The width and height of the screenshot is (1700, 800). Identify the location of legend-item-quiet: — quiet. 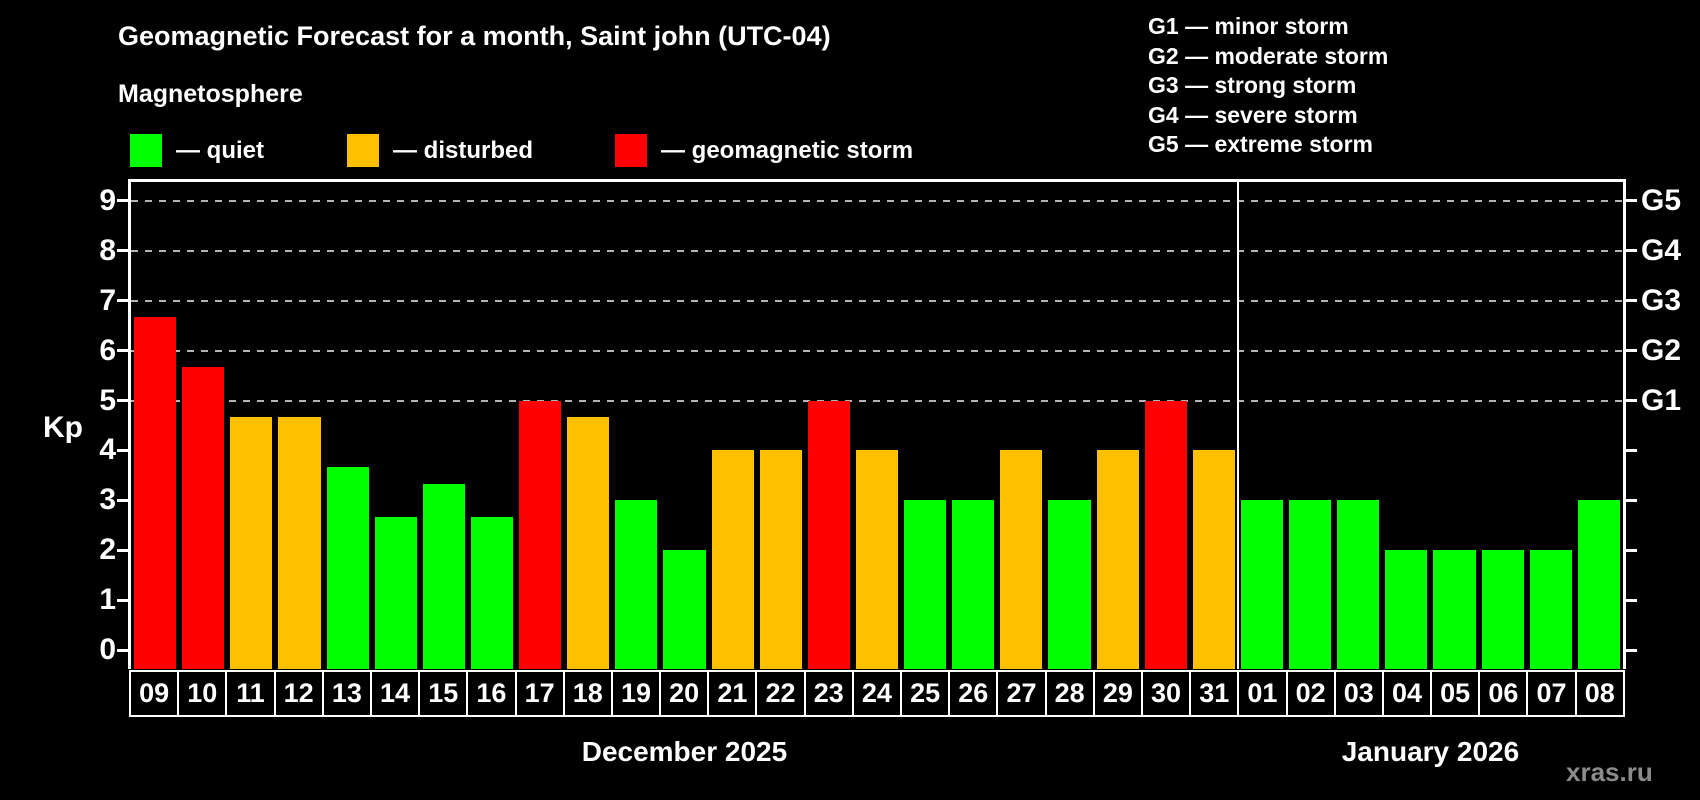
(197, 150).